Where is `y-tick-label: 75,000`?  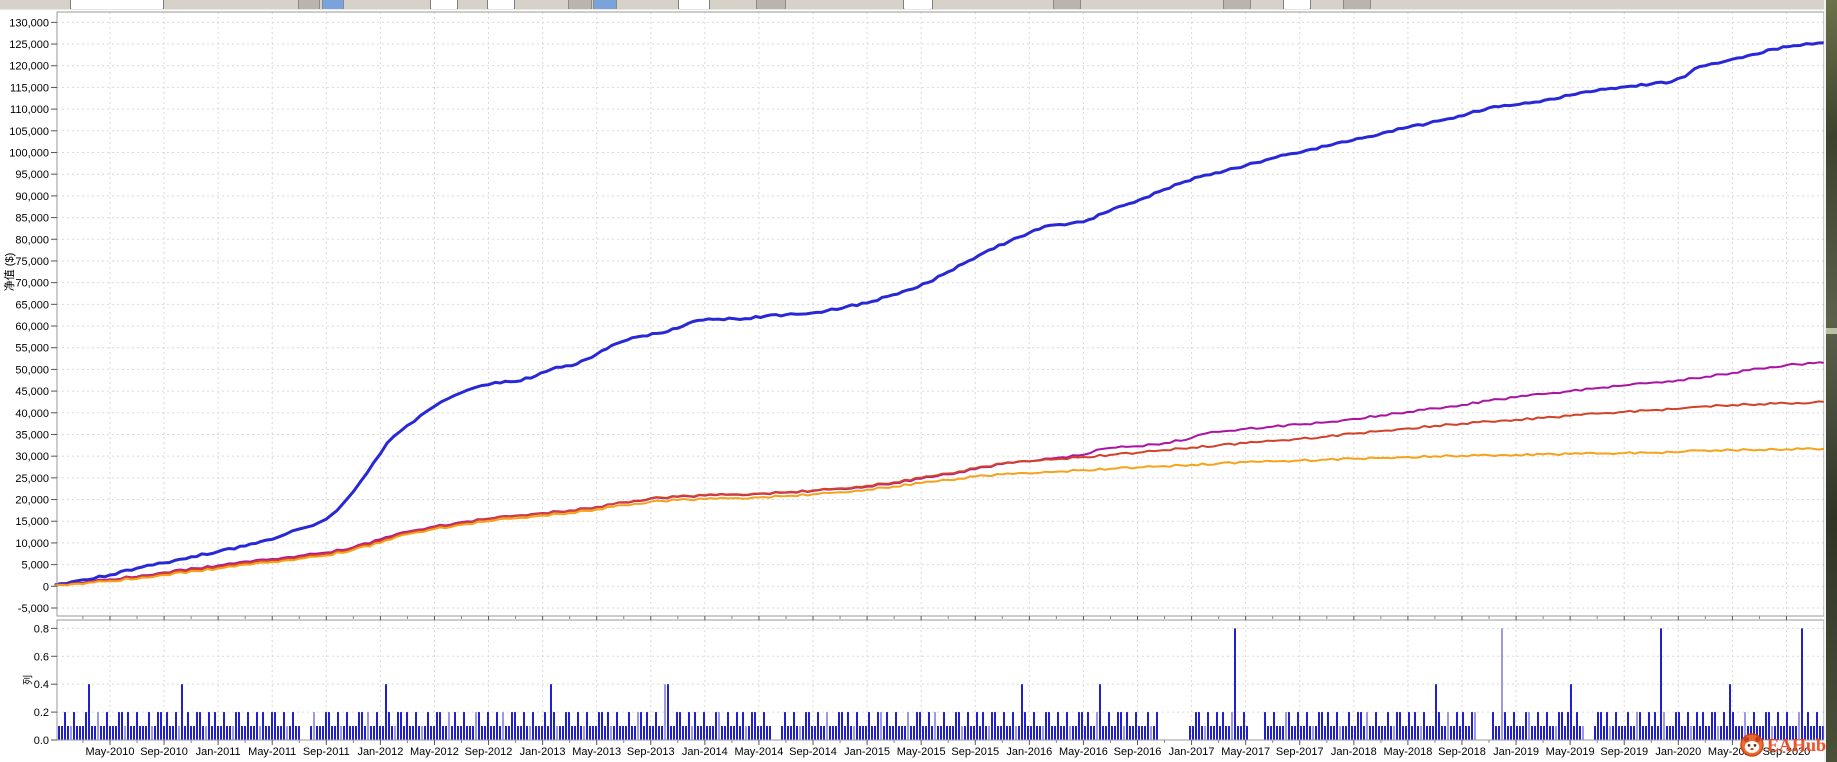 y-tick-label: 75,000 is located at coordinates (32, 262).